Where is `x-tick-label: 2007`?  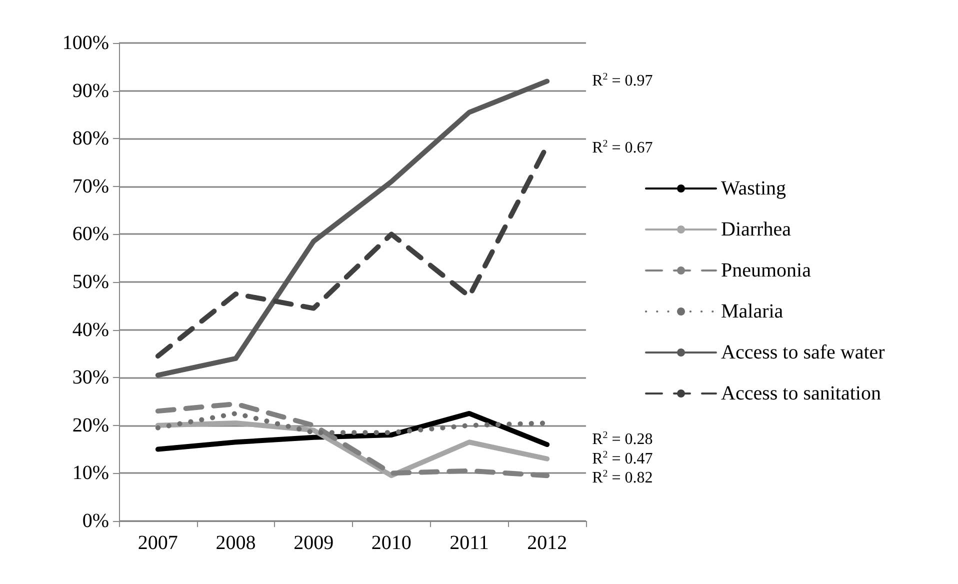
x-tick-label: 2007 is located at coordinates (158, 543).